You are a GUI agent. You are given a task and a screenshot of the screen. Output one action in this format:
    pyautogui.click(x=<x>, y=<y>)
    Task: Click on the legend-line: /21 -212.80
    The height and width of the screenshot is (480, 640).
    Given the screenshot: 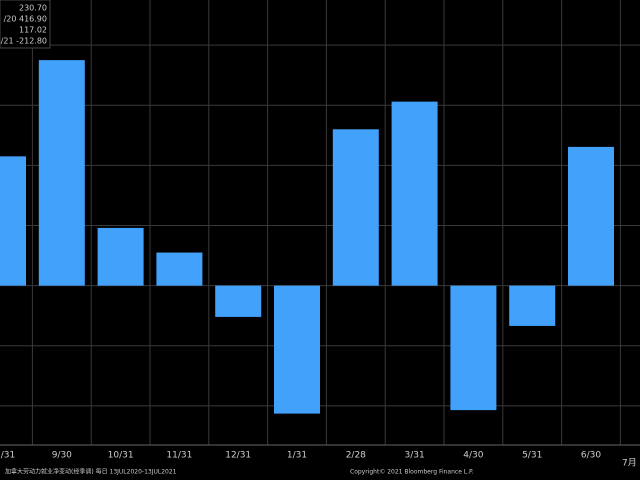 What is the action you would take?
    pyautogui.click(x=24, y=41)
    